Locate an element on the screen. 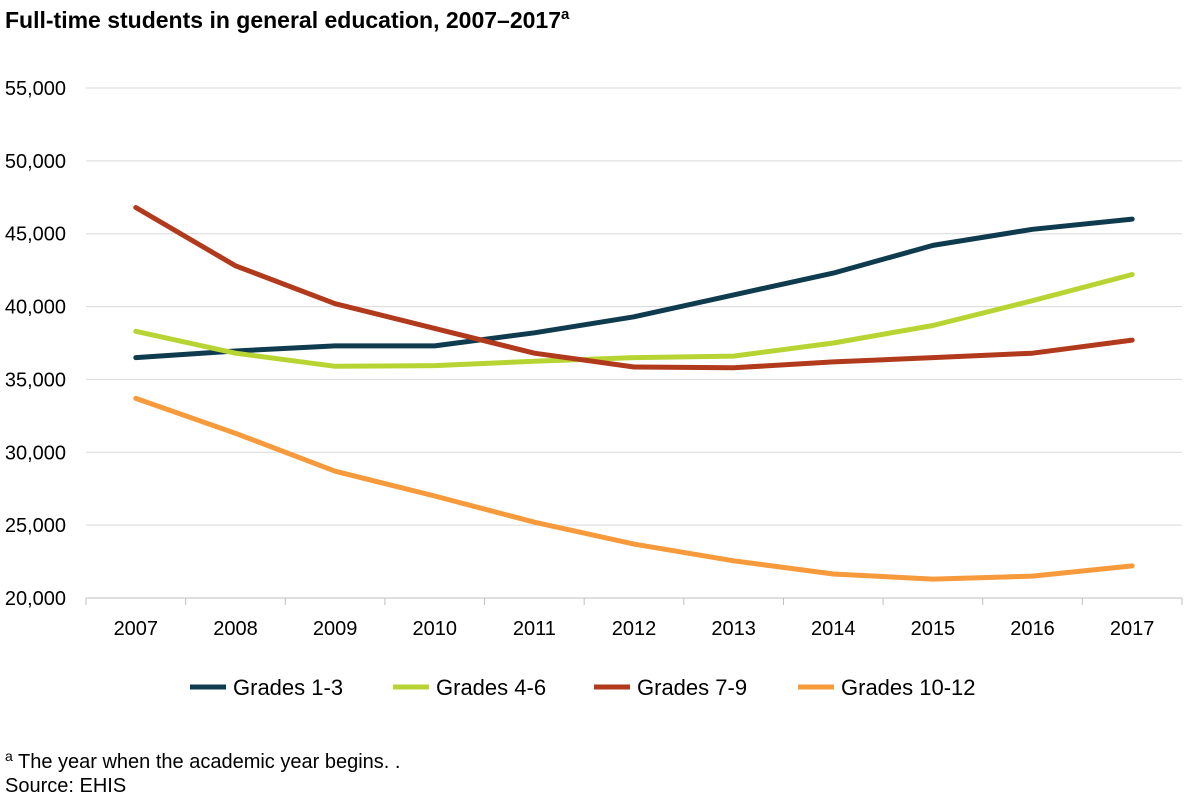 The image size is (1200, 800). y-tick-label: 35,000 is located at coordinates (35, 380).